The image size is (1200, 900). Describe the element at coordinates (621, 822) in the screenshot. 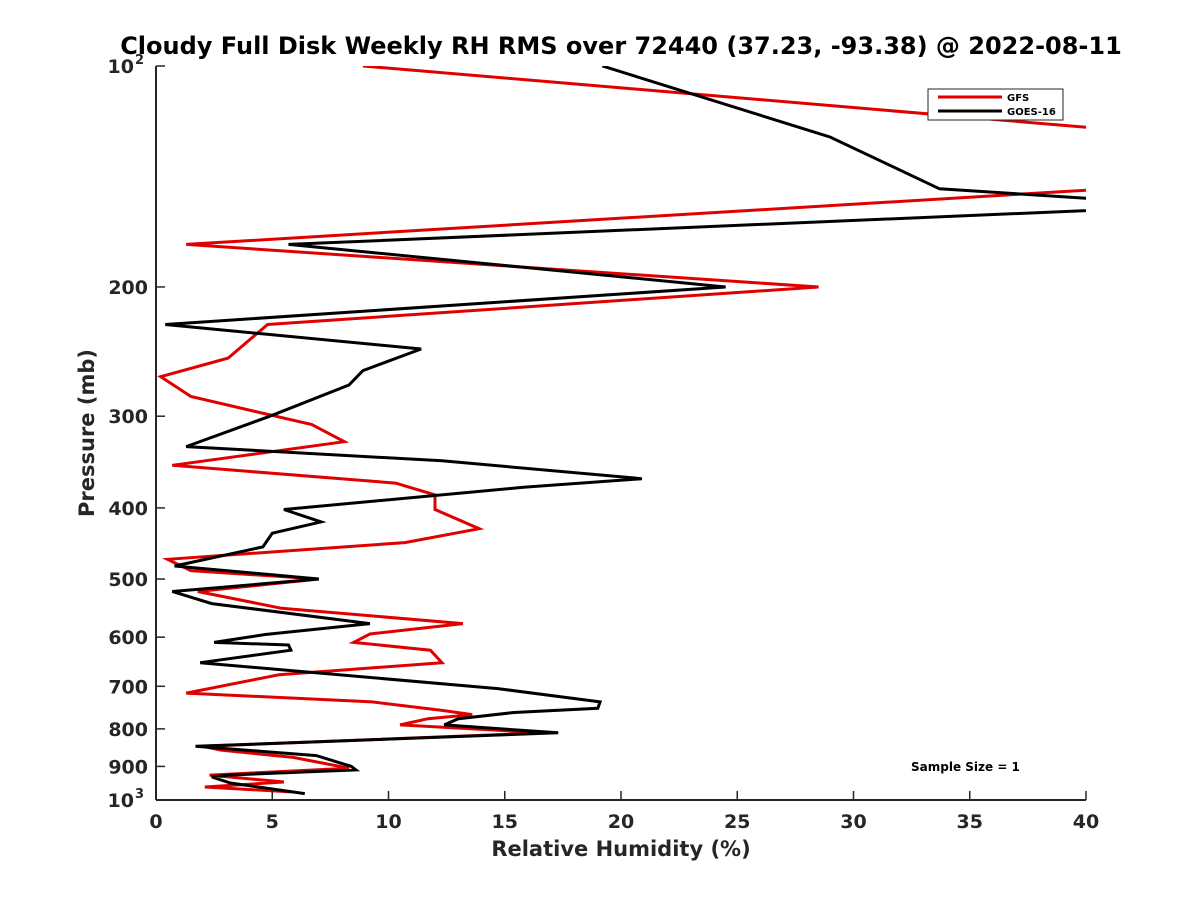

I see `x-tick-label: 20` at that location.